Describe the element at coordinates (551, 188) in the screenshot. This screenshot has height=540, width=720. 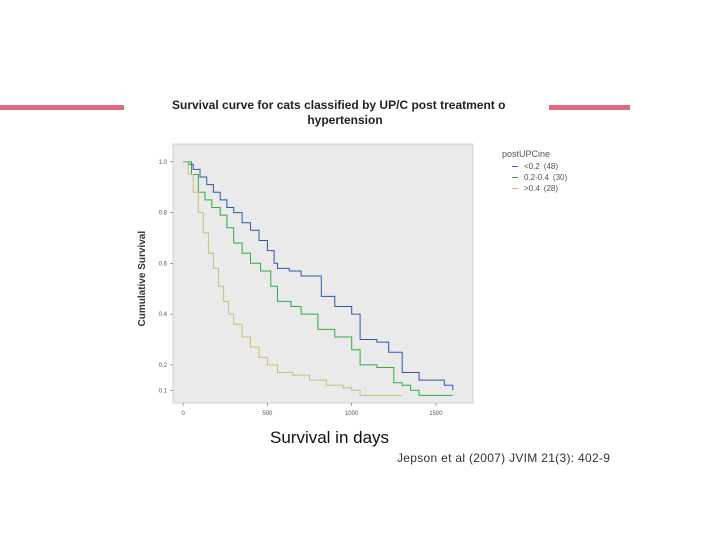
I see `legend-count: (28)` at that location.